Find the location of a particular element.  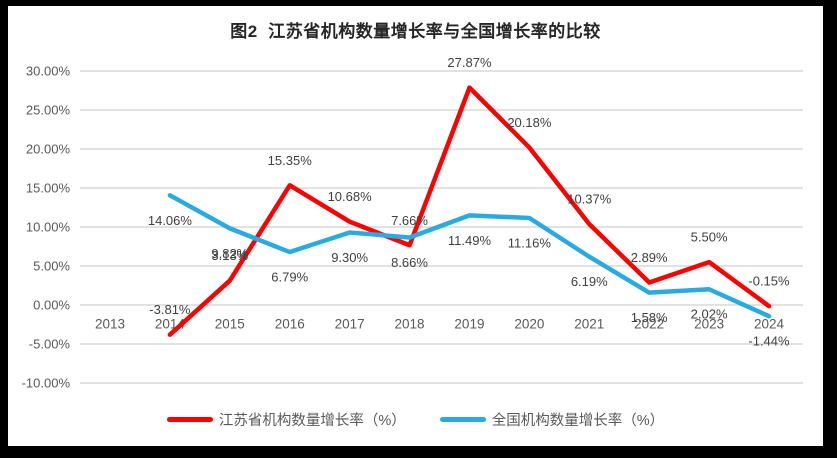

data-label-s1-2022: 1.58% is located at coordinates (649, 317).